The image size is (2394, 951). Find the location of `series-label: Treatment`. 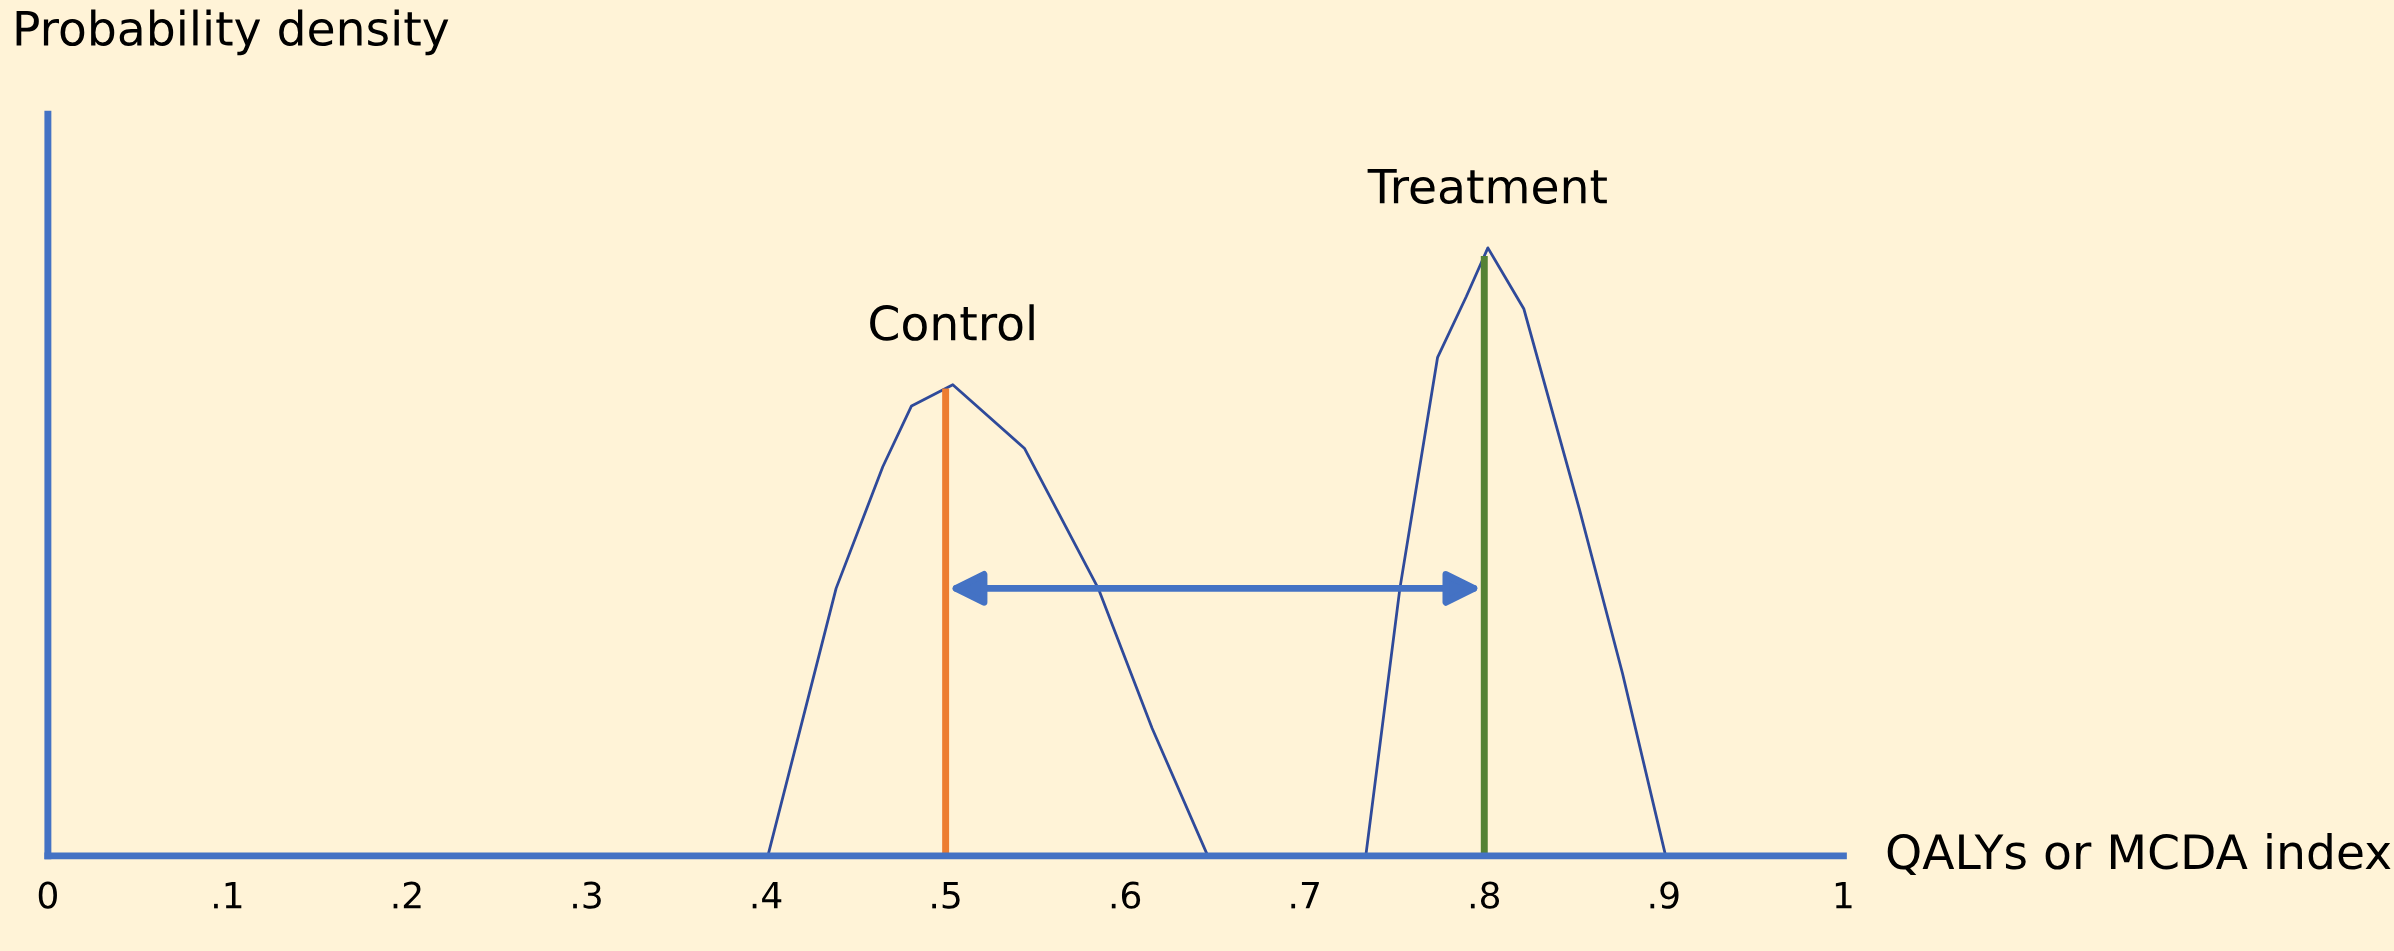

series-label: Treatment is located at coordinates (1487, 186).